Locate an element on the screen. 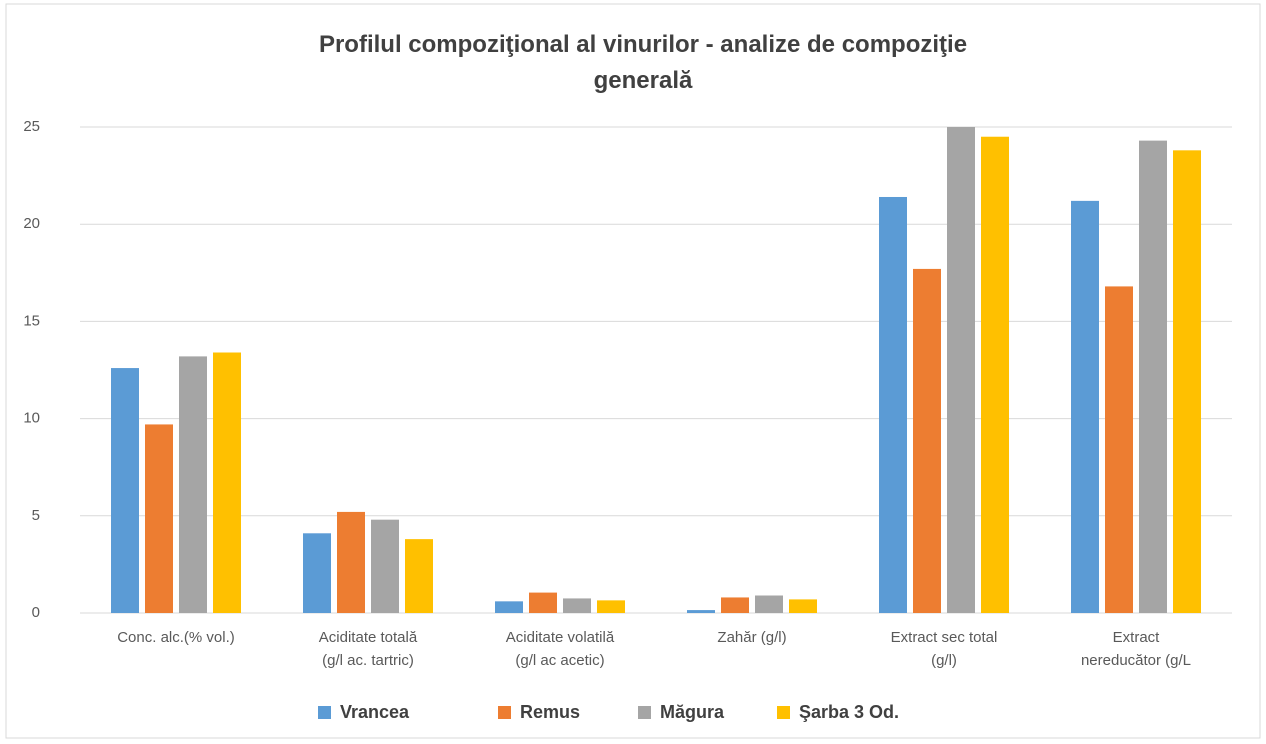 Image resolution: width=1266 pixels, height=744 pixels. x-tick-label: Aciditate volatilă (g/l ac acetic) is located at coordinates (560, 649).